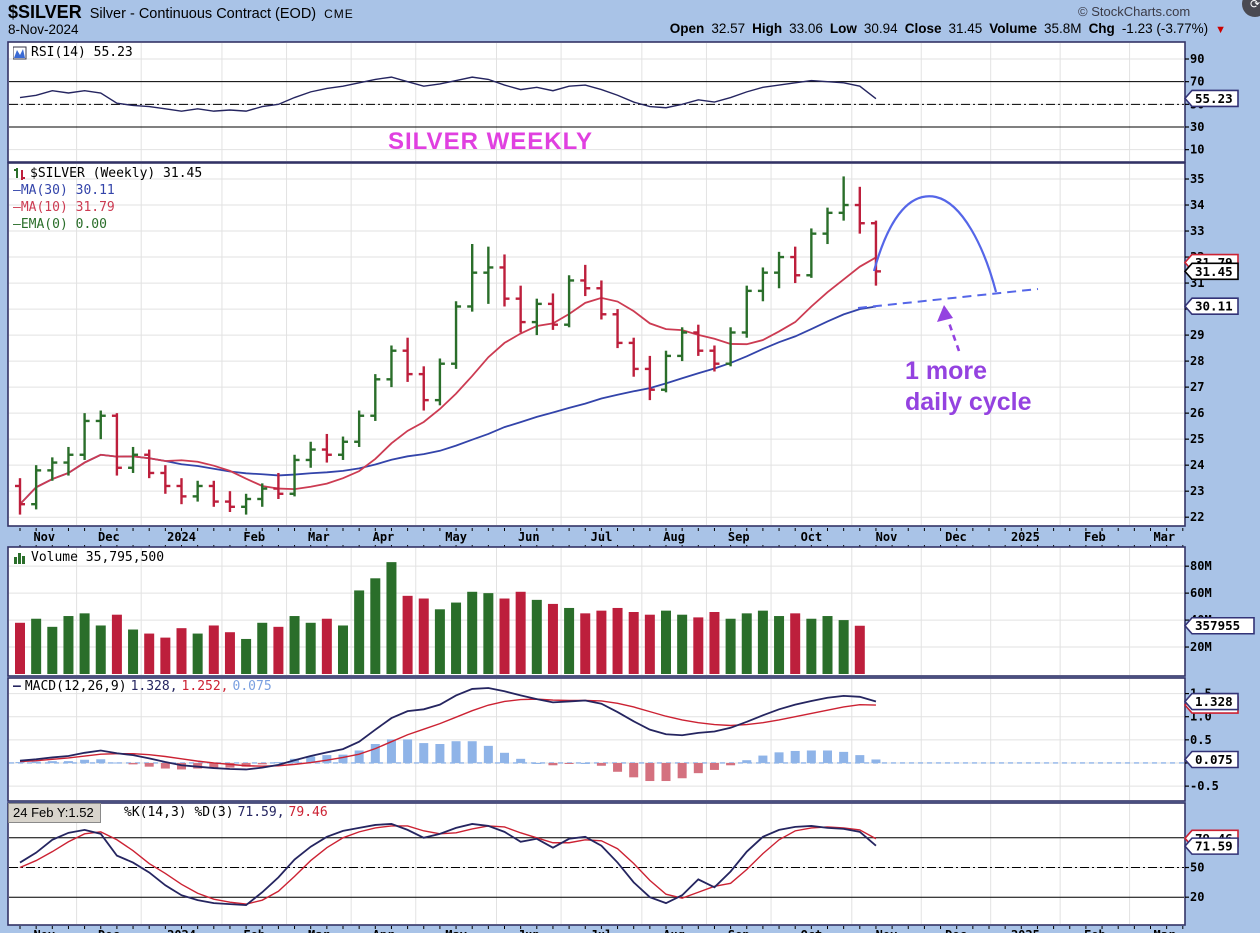 The width and height of the screenshot is (1260, 933). I want to click on stoch-k-line, so click(448, 865).